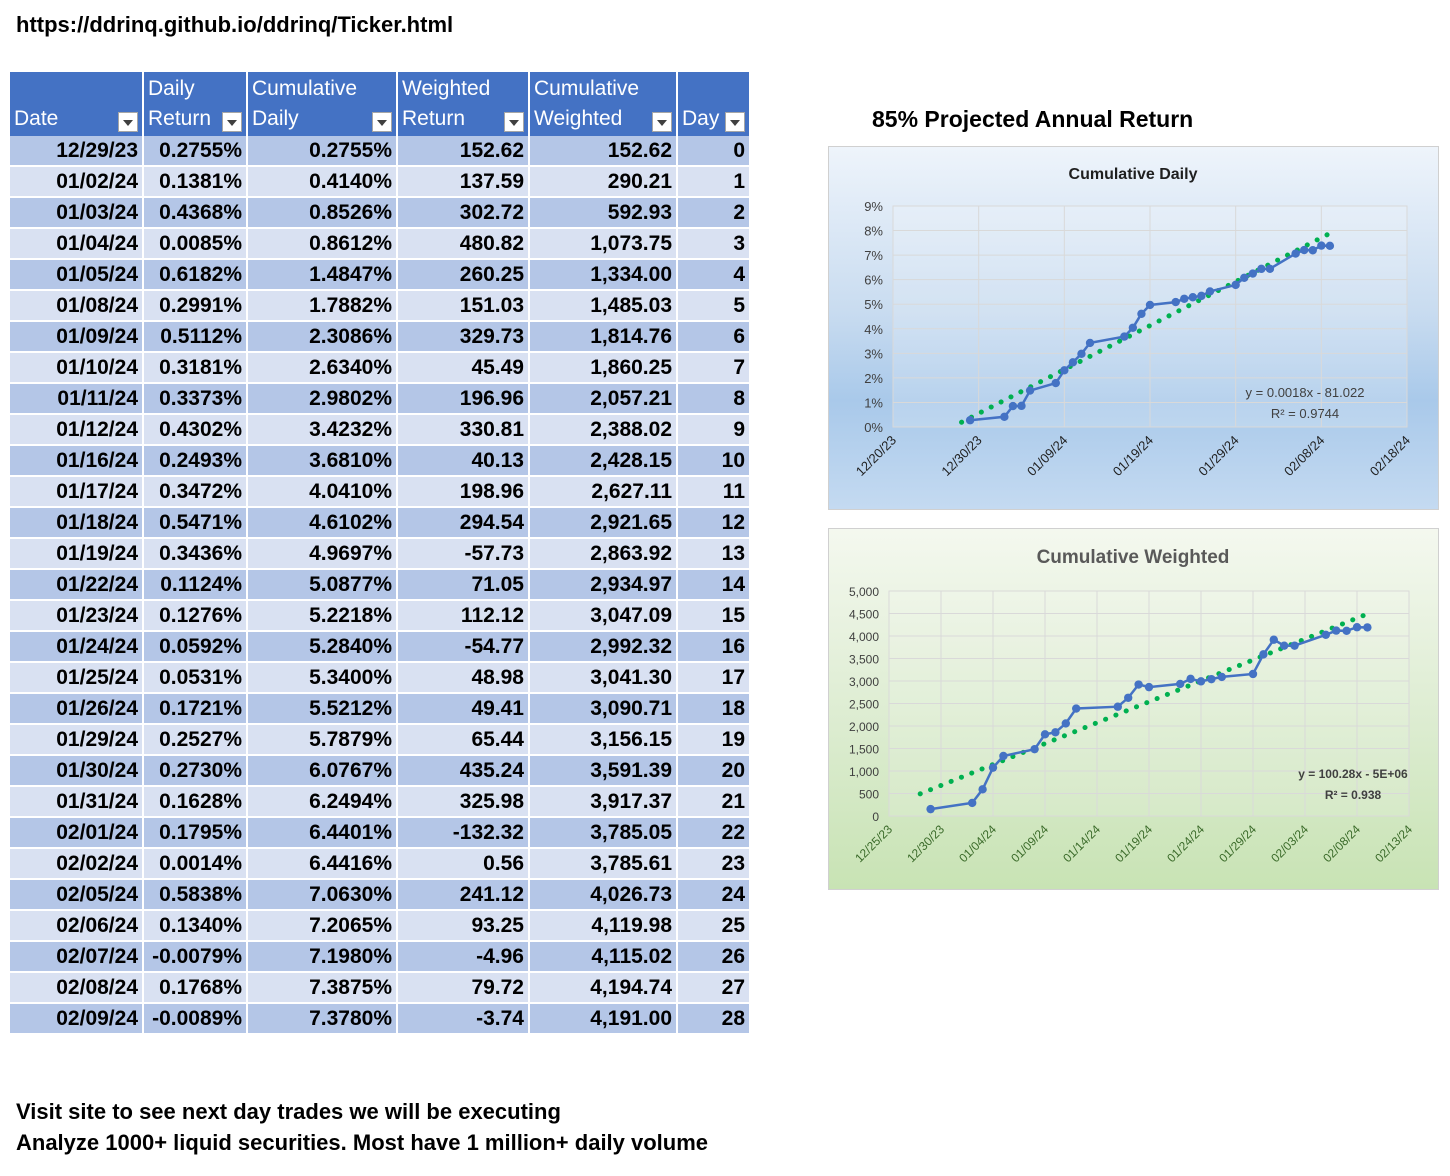 The image size is (1450, 1176). I want to click on cell-daily-return: 0.1768%, so click(195, 988).